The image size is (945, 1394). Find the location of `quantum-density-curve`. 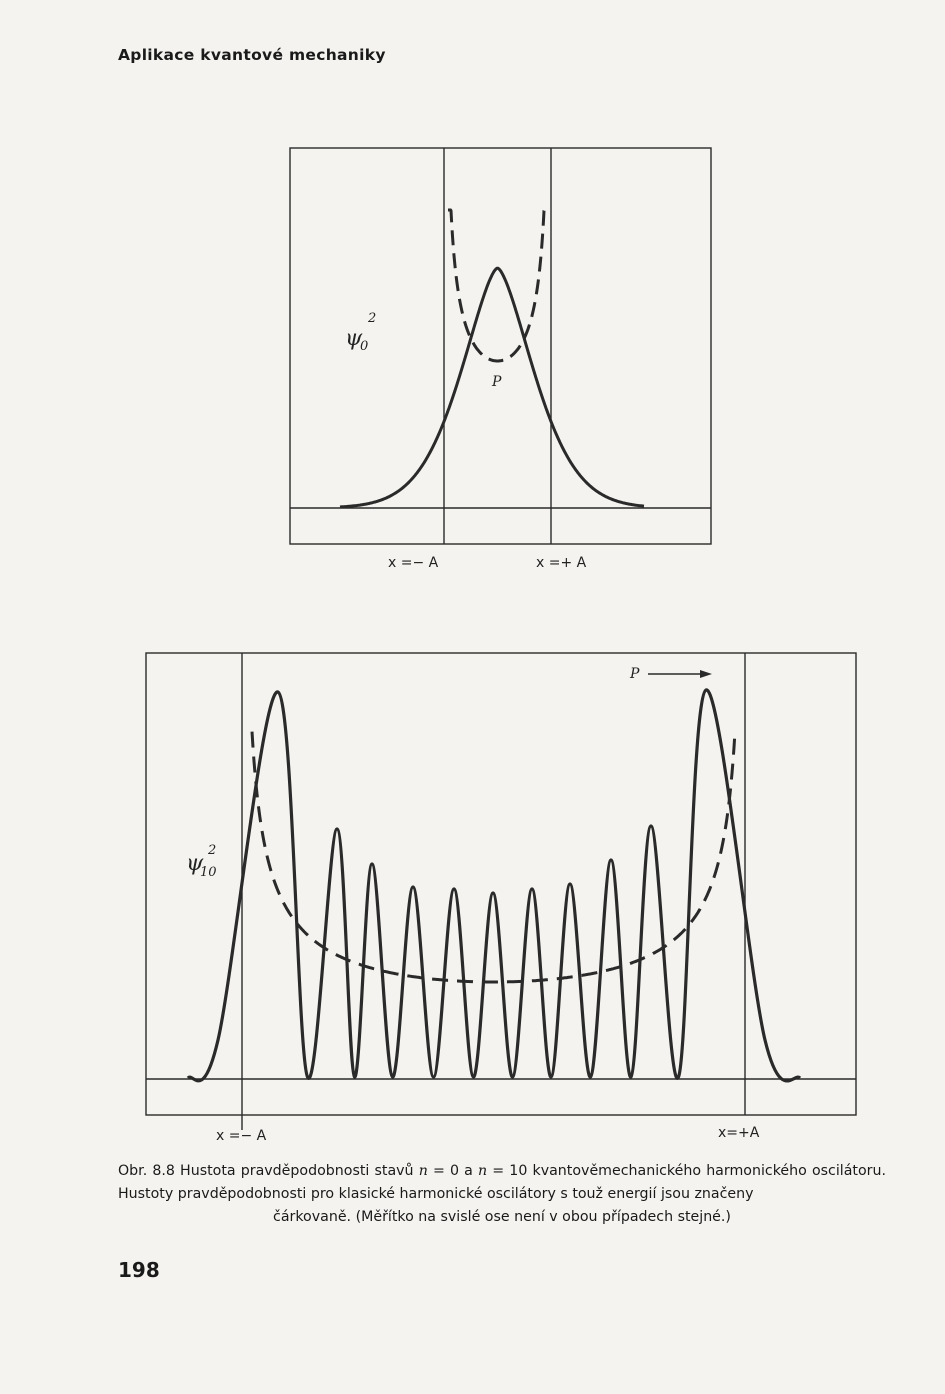

quantum-density-curve is located at coordinates (492, 387).